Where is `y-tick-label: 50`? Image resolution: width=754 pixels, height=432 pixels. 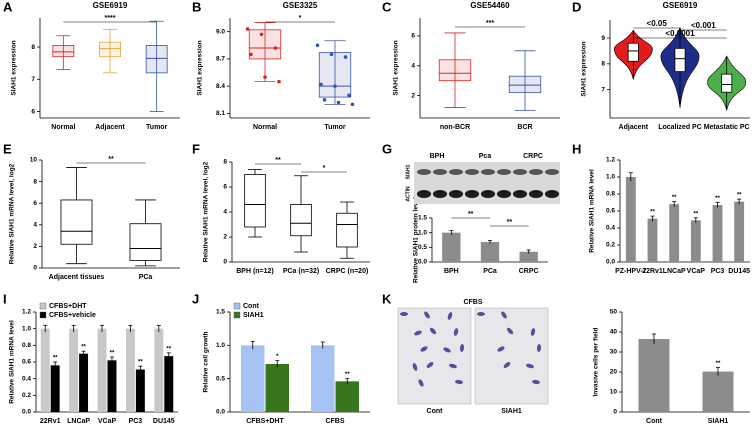 y-tick-label: 50 is located at coordinates (614, 312).